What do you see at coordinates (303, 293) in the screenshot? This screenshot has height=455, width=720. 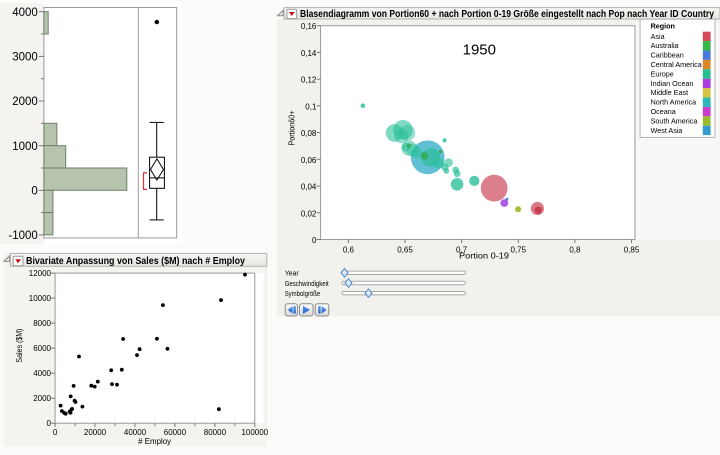 I see `svg-text: Symbolgröße` at bounding box center [303, 293].